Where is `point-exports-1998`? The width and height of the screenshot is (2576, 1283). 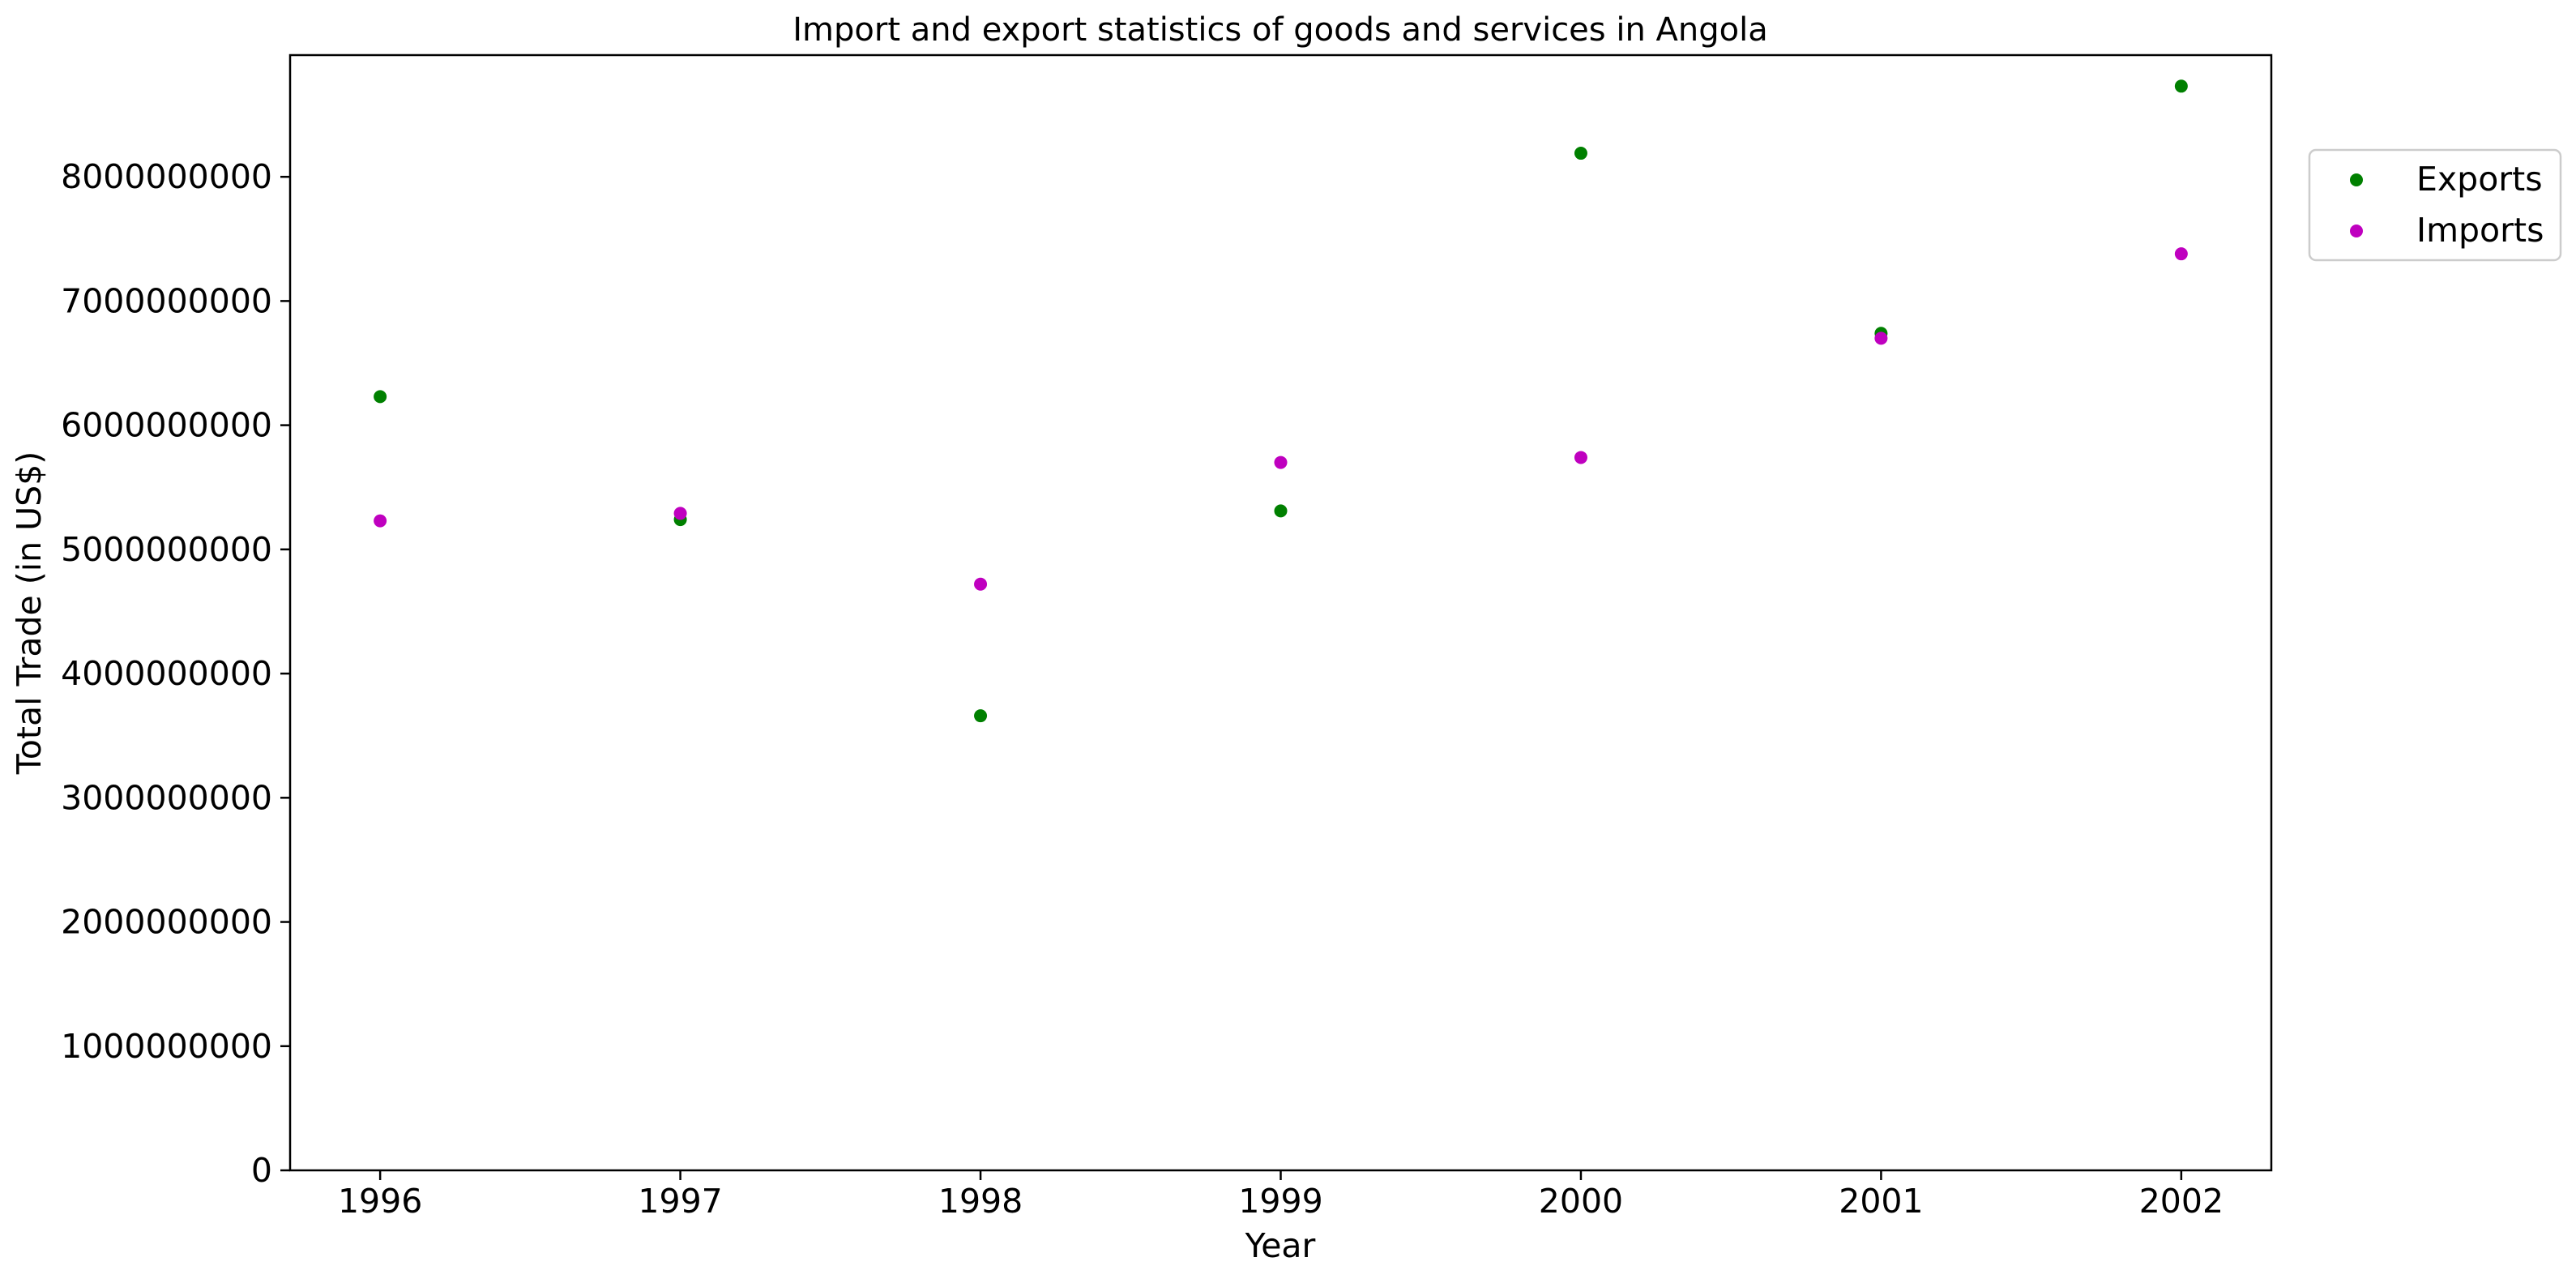 point-exports-1998 is located at coordinates (981, 716).